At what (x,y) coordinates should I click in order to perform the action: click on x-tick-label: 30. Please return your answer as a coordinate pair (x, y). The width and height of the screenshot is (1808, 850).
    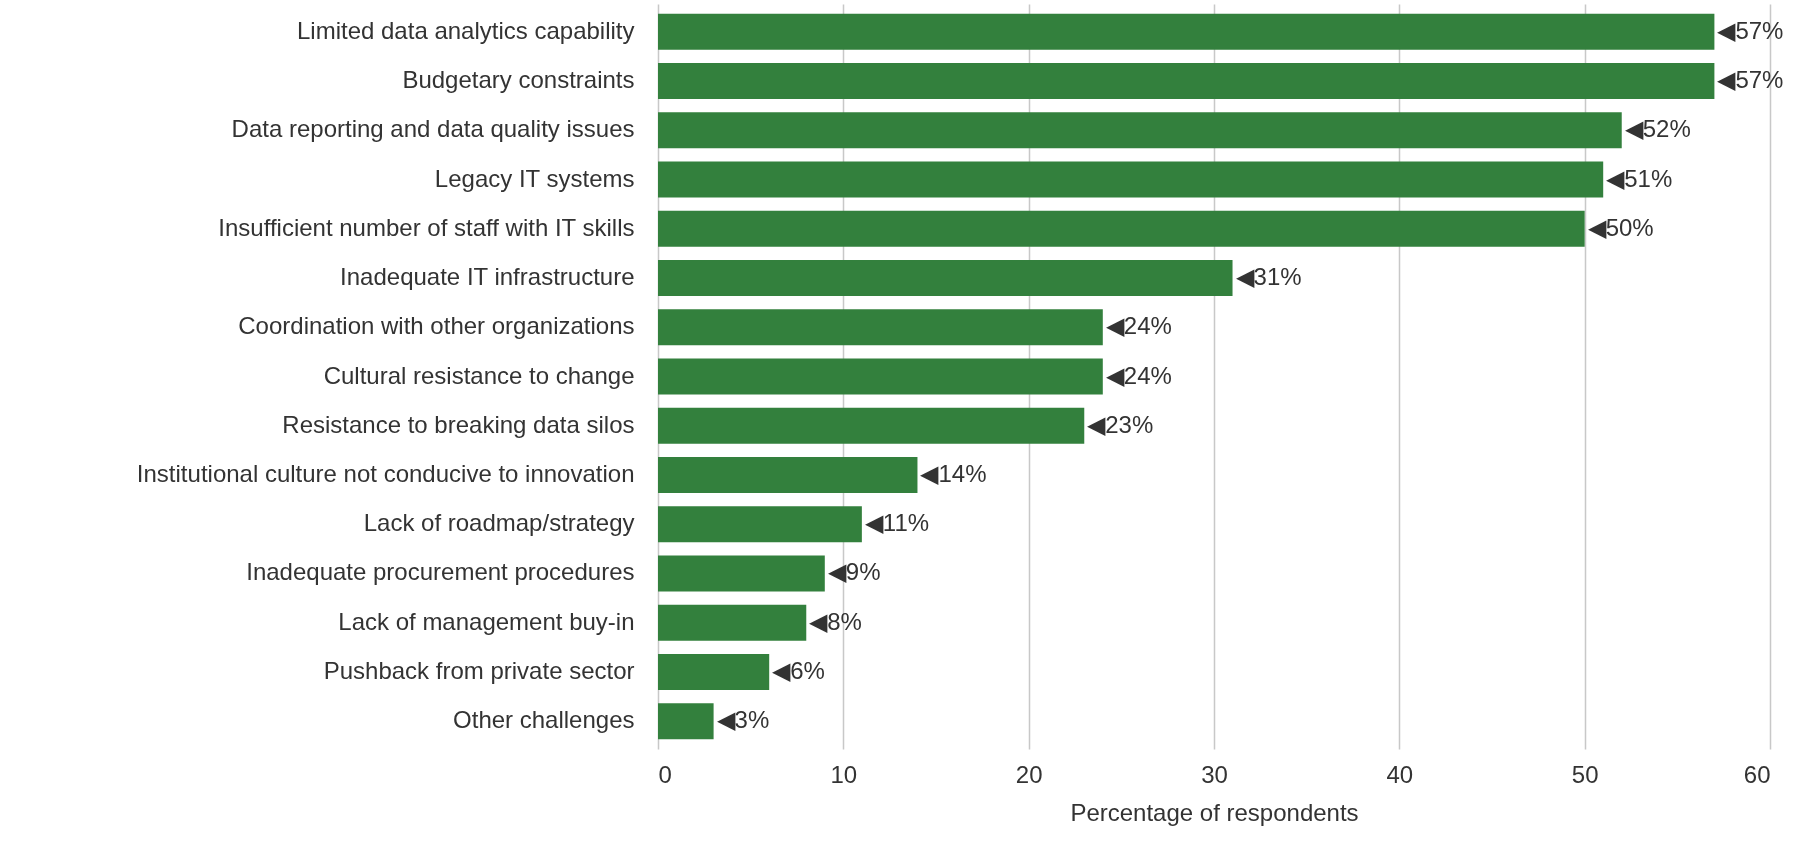
    Looking at the image, I should click on (1214, 774).